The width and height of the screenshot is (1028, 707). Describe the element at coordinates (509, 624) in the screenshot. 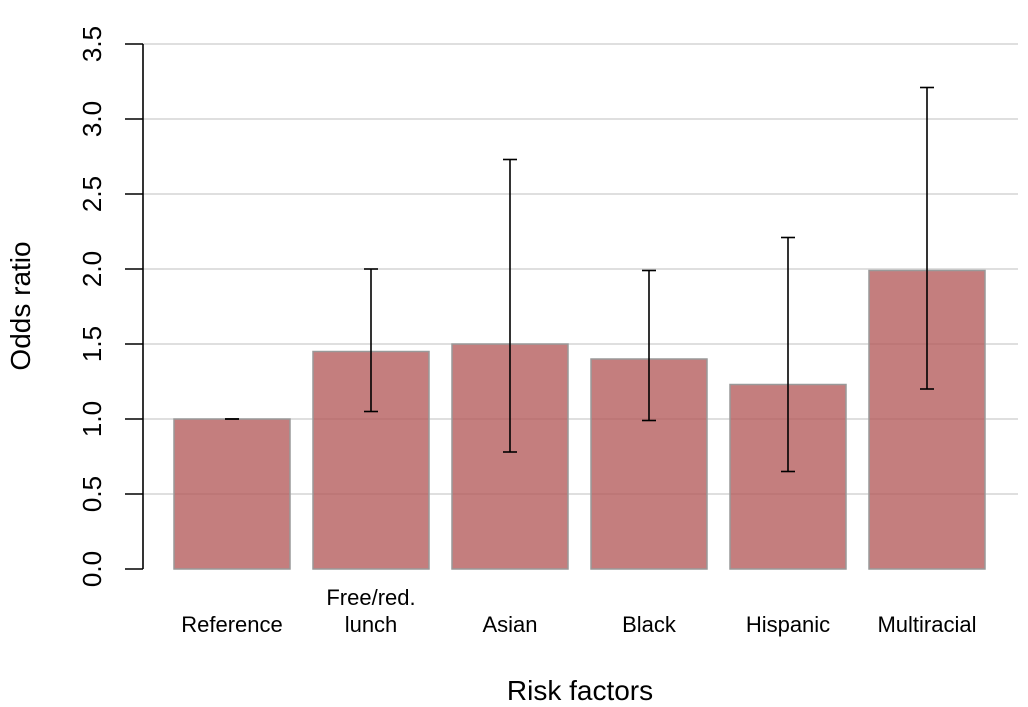

I see `x-tick-label: Asian` at that location.